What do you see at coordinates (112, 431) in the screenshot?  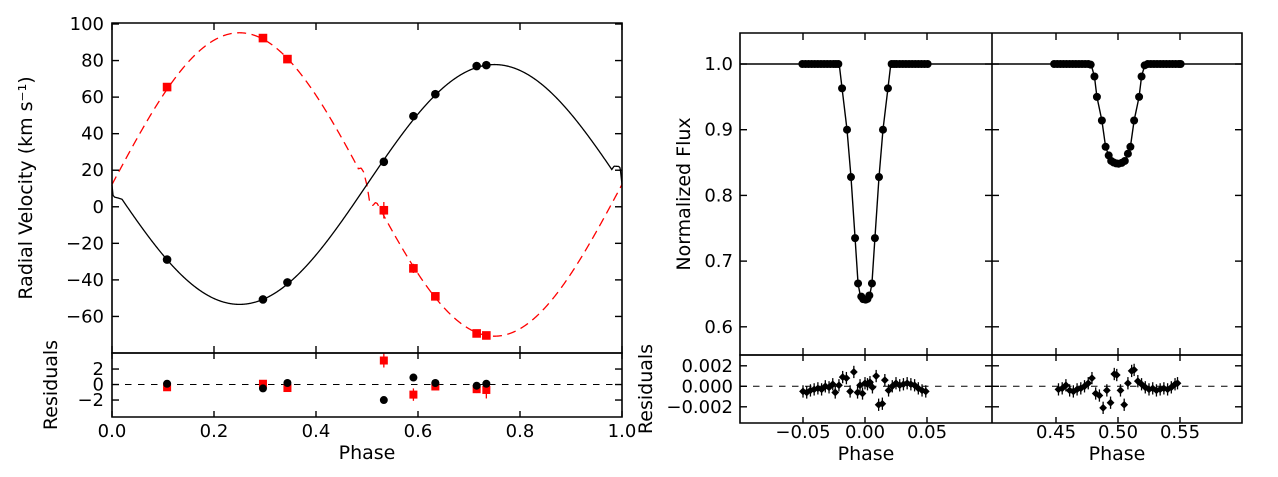 I see `x-tick-label: 0.0` at bounding box center [112, 431].